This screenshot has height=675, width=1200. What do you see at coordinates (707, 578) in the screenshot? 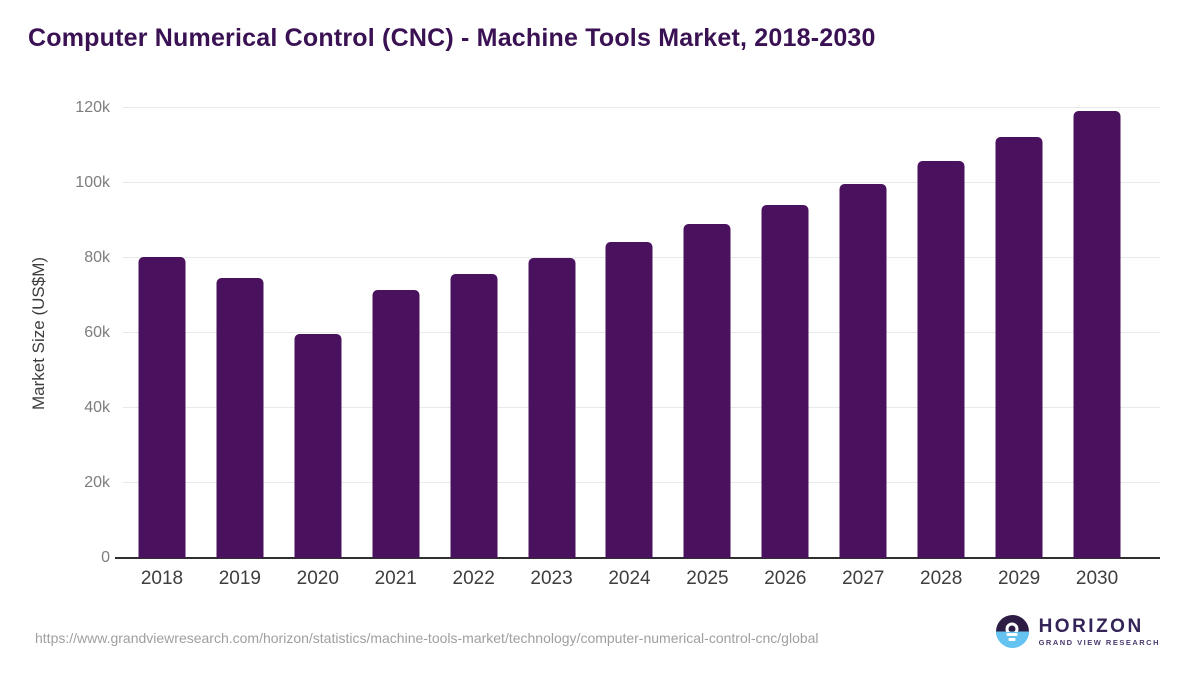
I see `x-axis-label-2025: 2025` at bounding box center [707, 578].